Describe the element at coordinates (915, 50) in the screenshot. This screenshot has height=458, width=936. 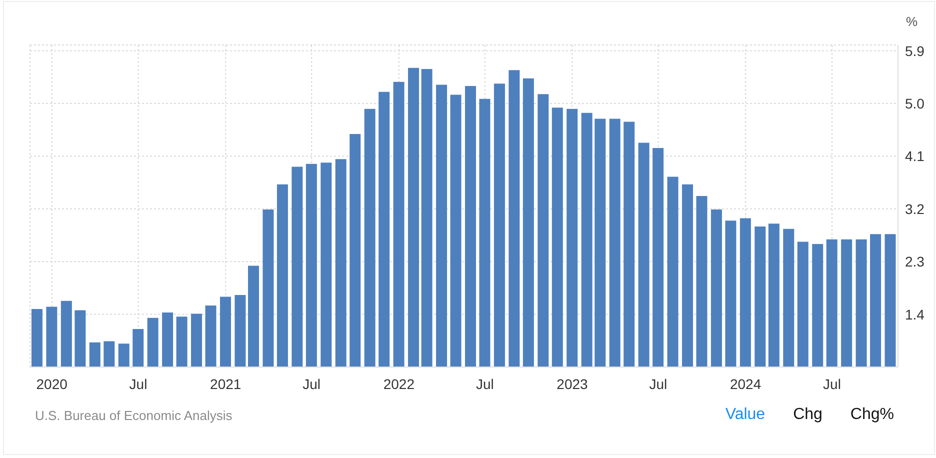
I see `y-tick-label: 5.9` at that location.